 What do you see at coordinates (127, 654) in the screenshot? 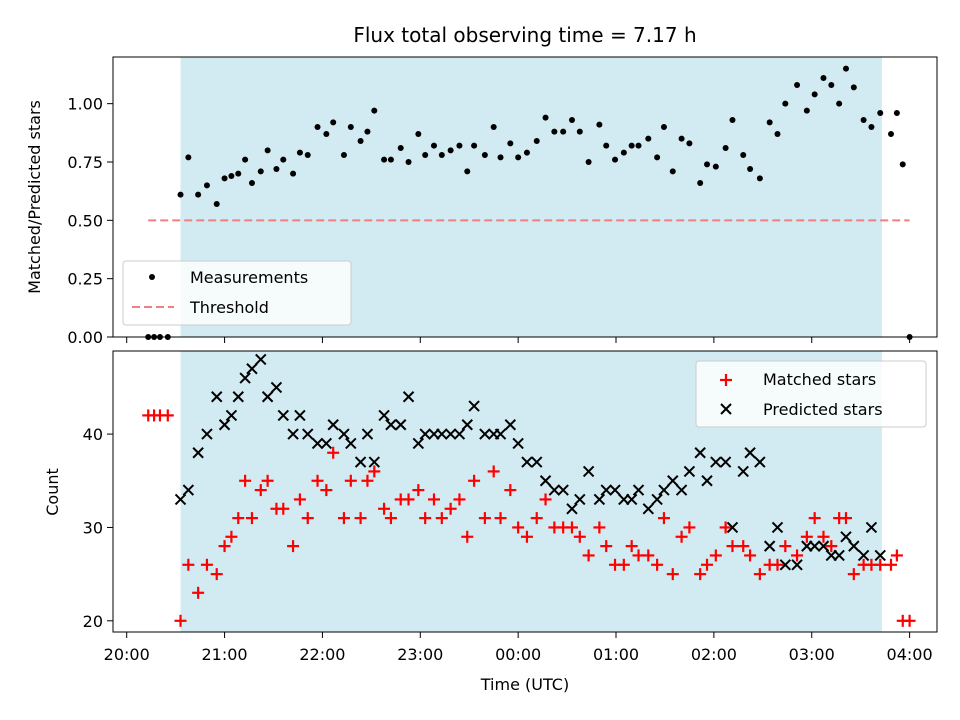
I see `x-tick-label: 20:00` at bounding box center [127, 654].